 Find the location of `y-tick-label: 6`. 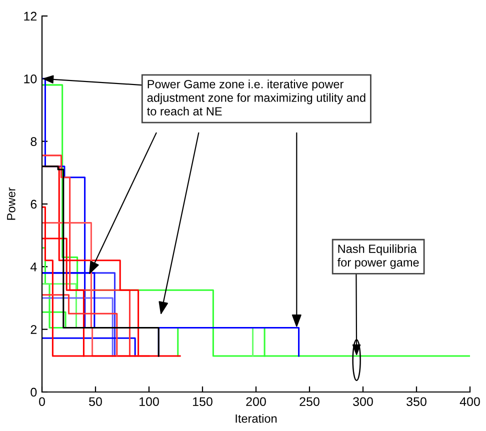

y-tick-label: 6 is located at coordinates (33, 204).